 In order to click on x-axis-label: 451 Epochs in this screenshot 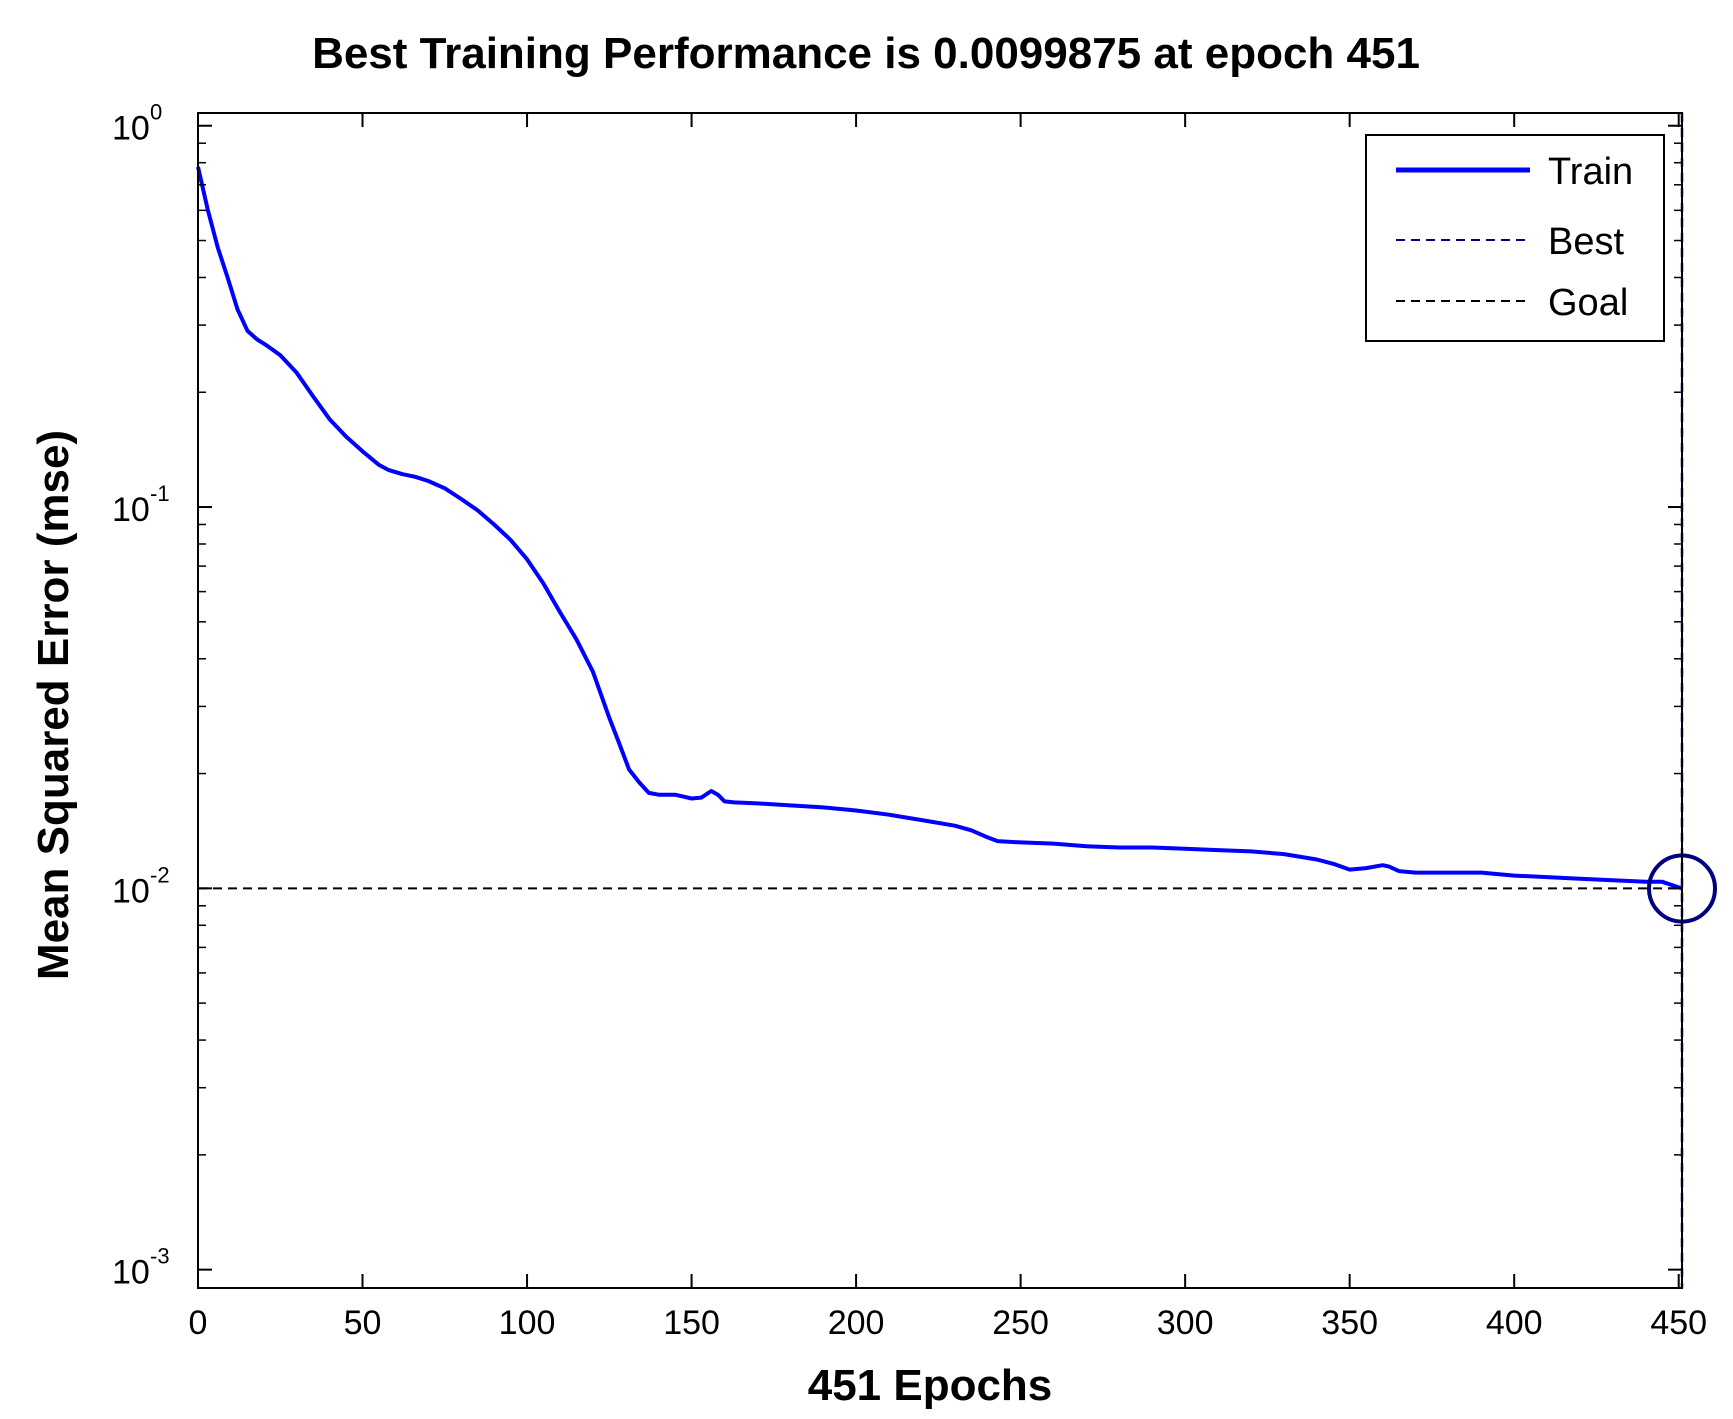, I will do `click(930, 1385)`.